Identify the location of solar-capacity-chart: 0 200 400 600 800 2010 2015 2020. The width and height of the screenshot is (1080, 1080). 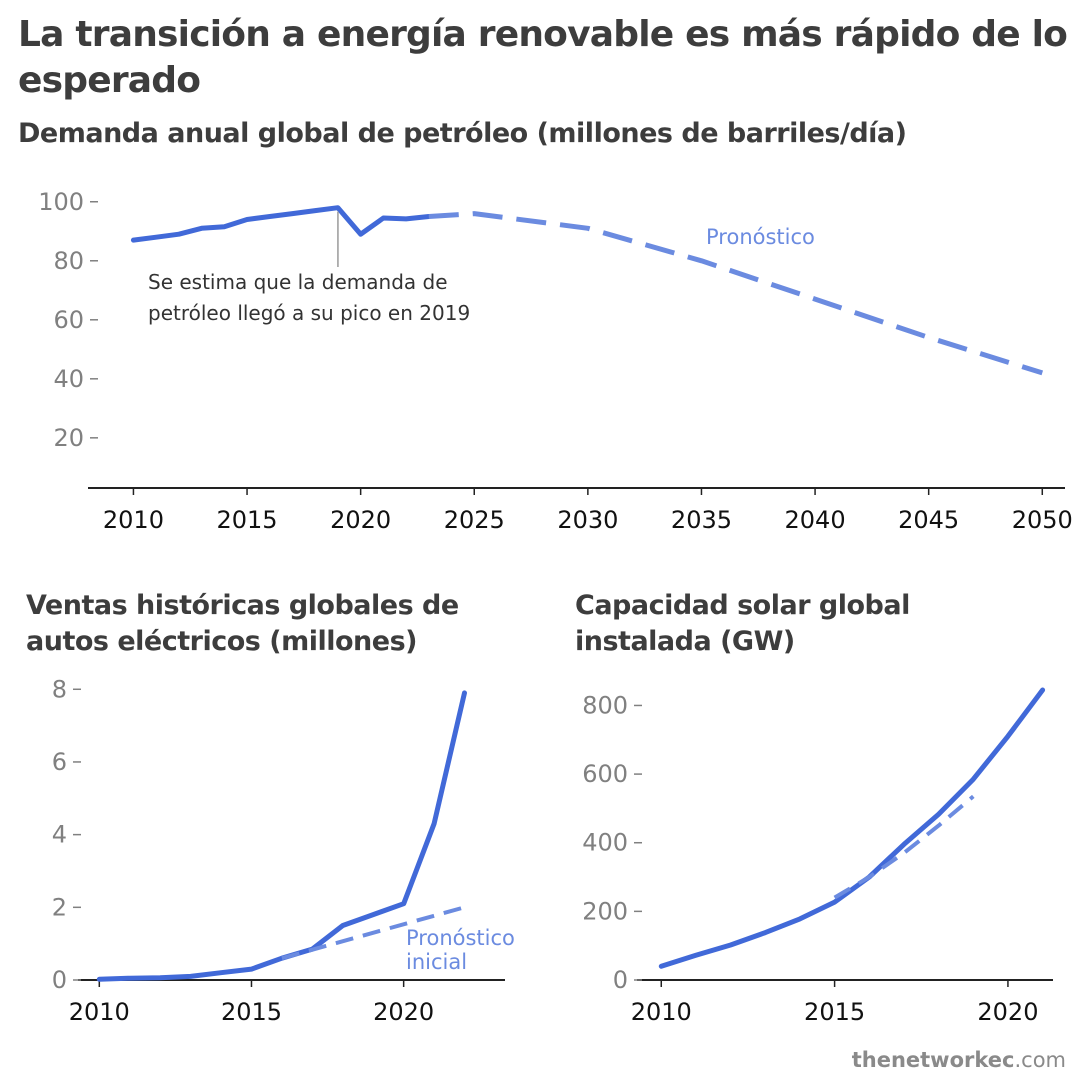
(817, 856).